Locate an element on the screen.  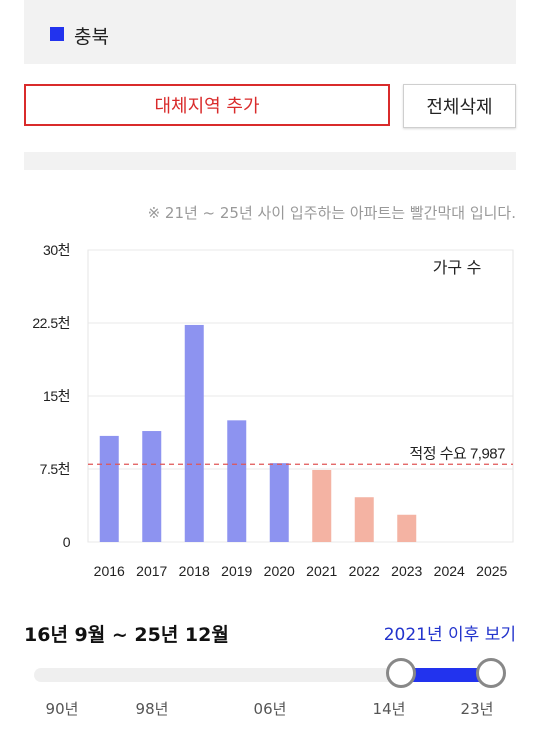
x-tick-label: 2017 is located at coordinates (151, 571).